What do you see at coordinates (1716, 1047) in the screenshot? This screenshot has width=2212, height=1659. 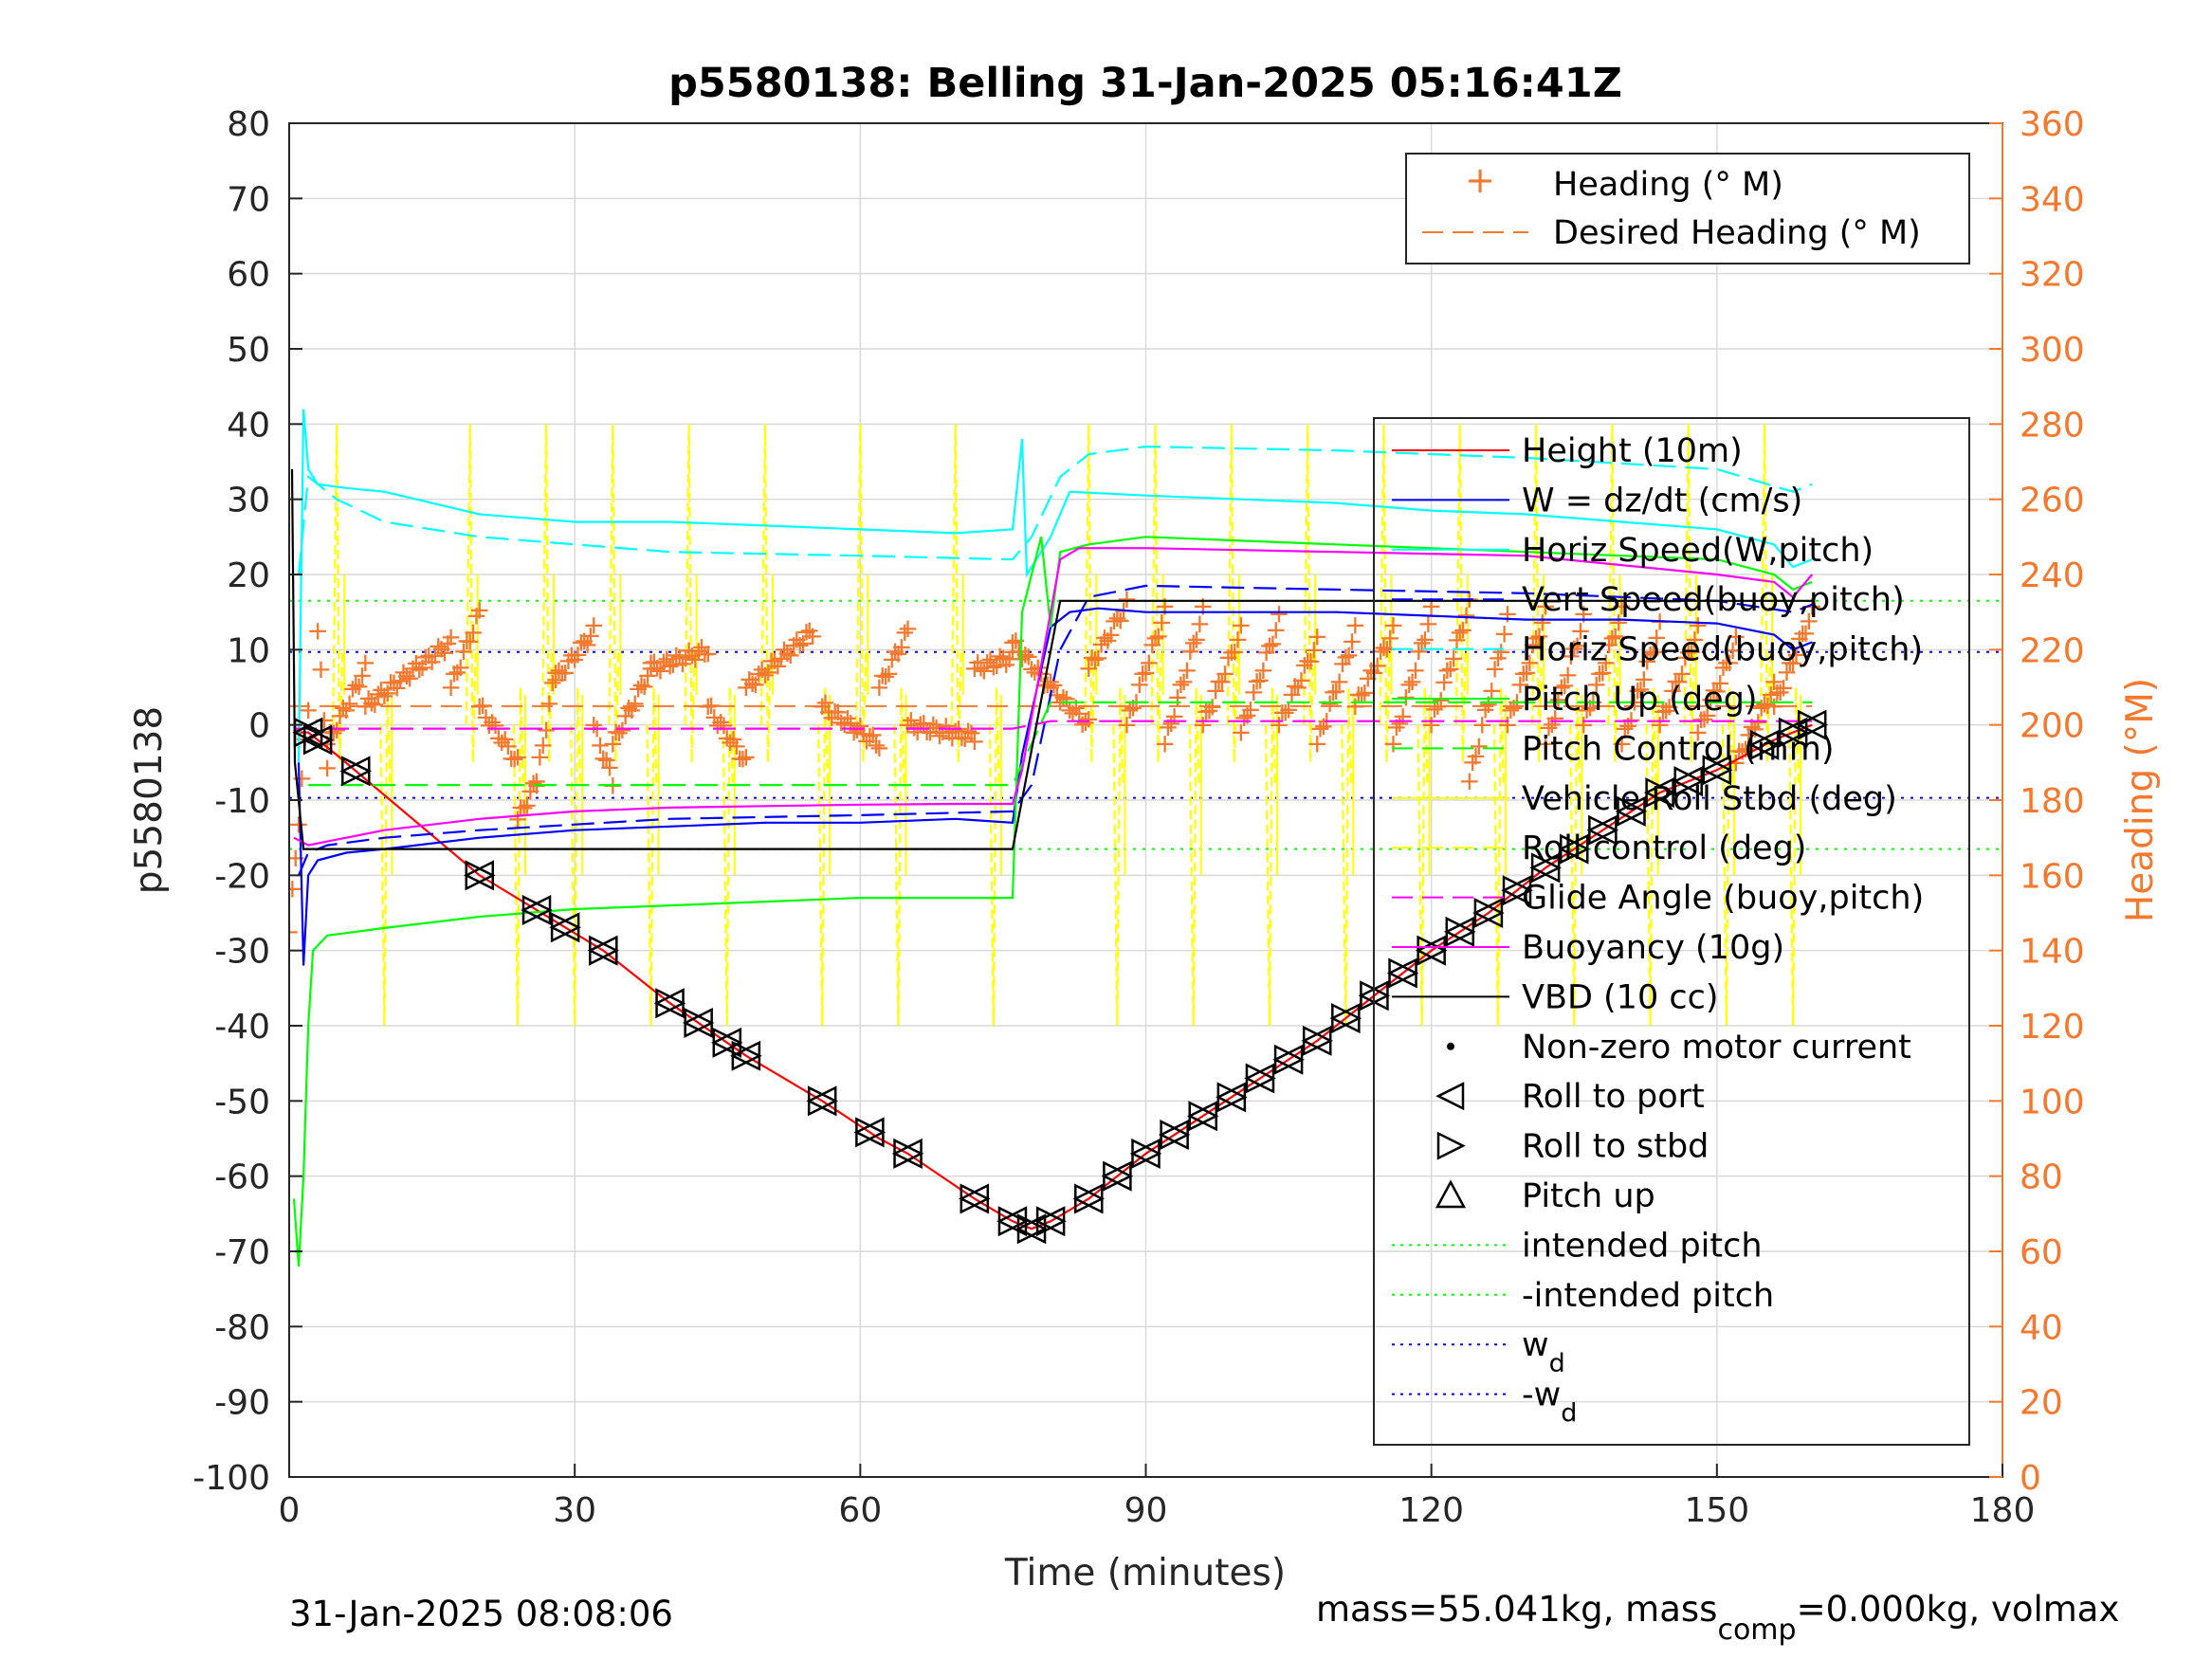 I see `legend-label: Non-zero motor current` at bounding box center [1716, 1047].